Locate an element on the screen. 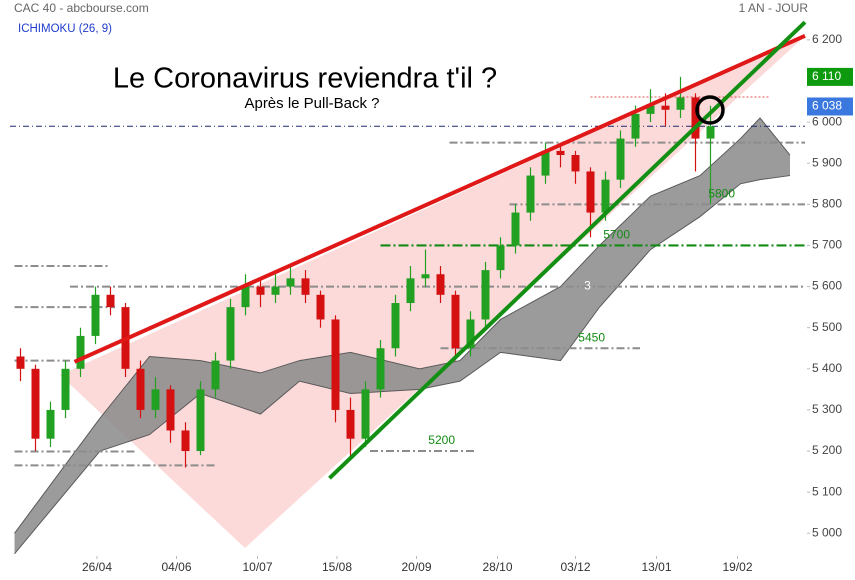 This screenshot has height=580, width=855. y-tick-label: 6 200 is located at coordinates (827, 39).